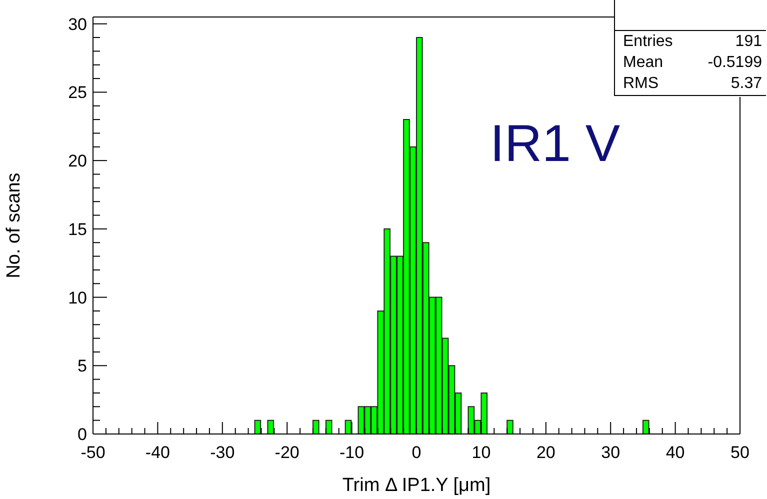 The height and width of the screenshot is (499, 767). What do you see at coordinates (352, 452) in the screenshot?
I see `x-tick-label: -10` at bounding box center [352, 452].